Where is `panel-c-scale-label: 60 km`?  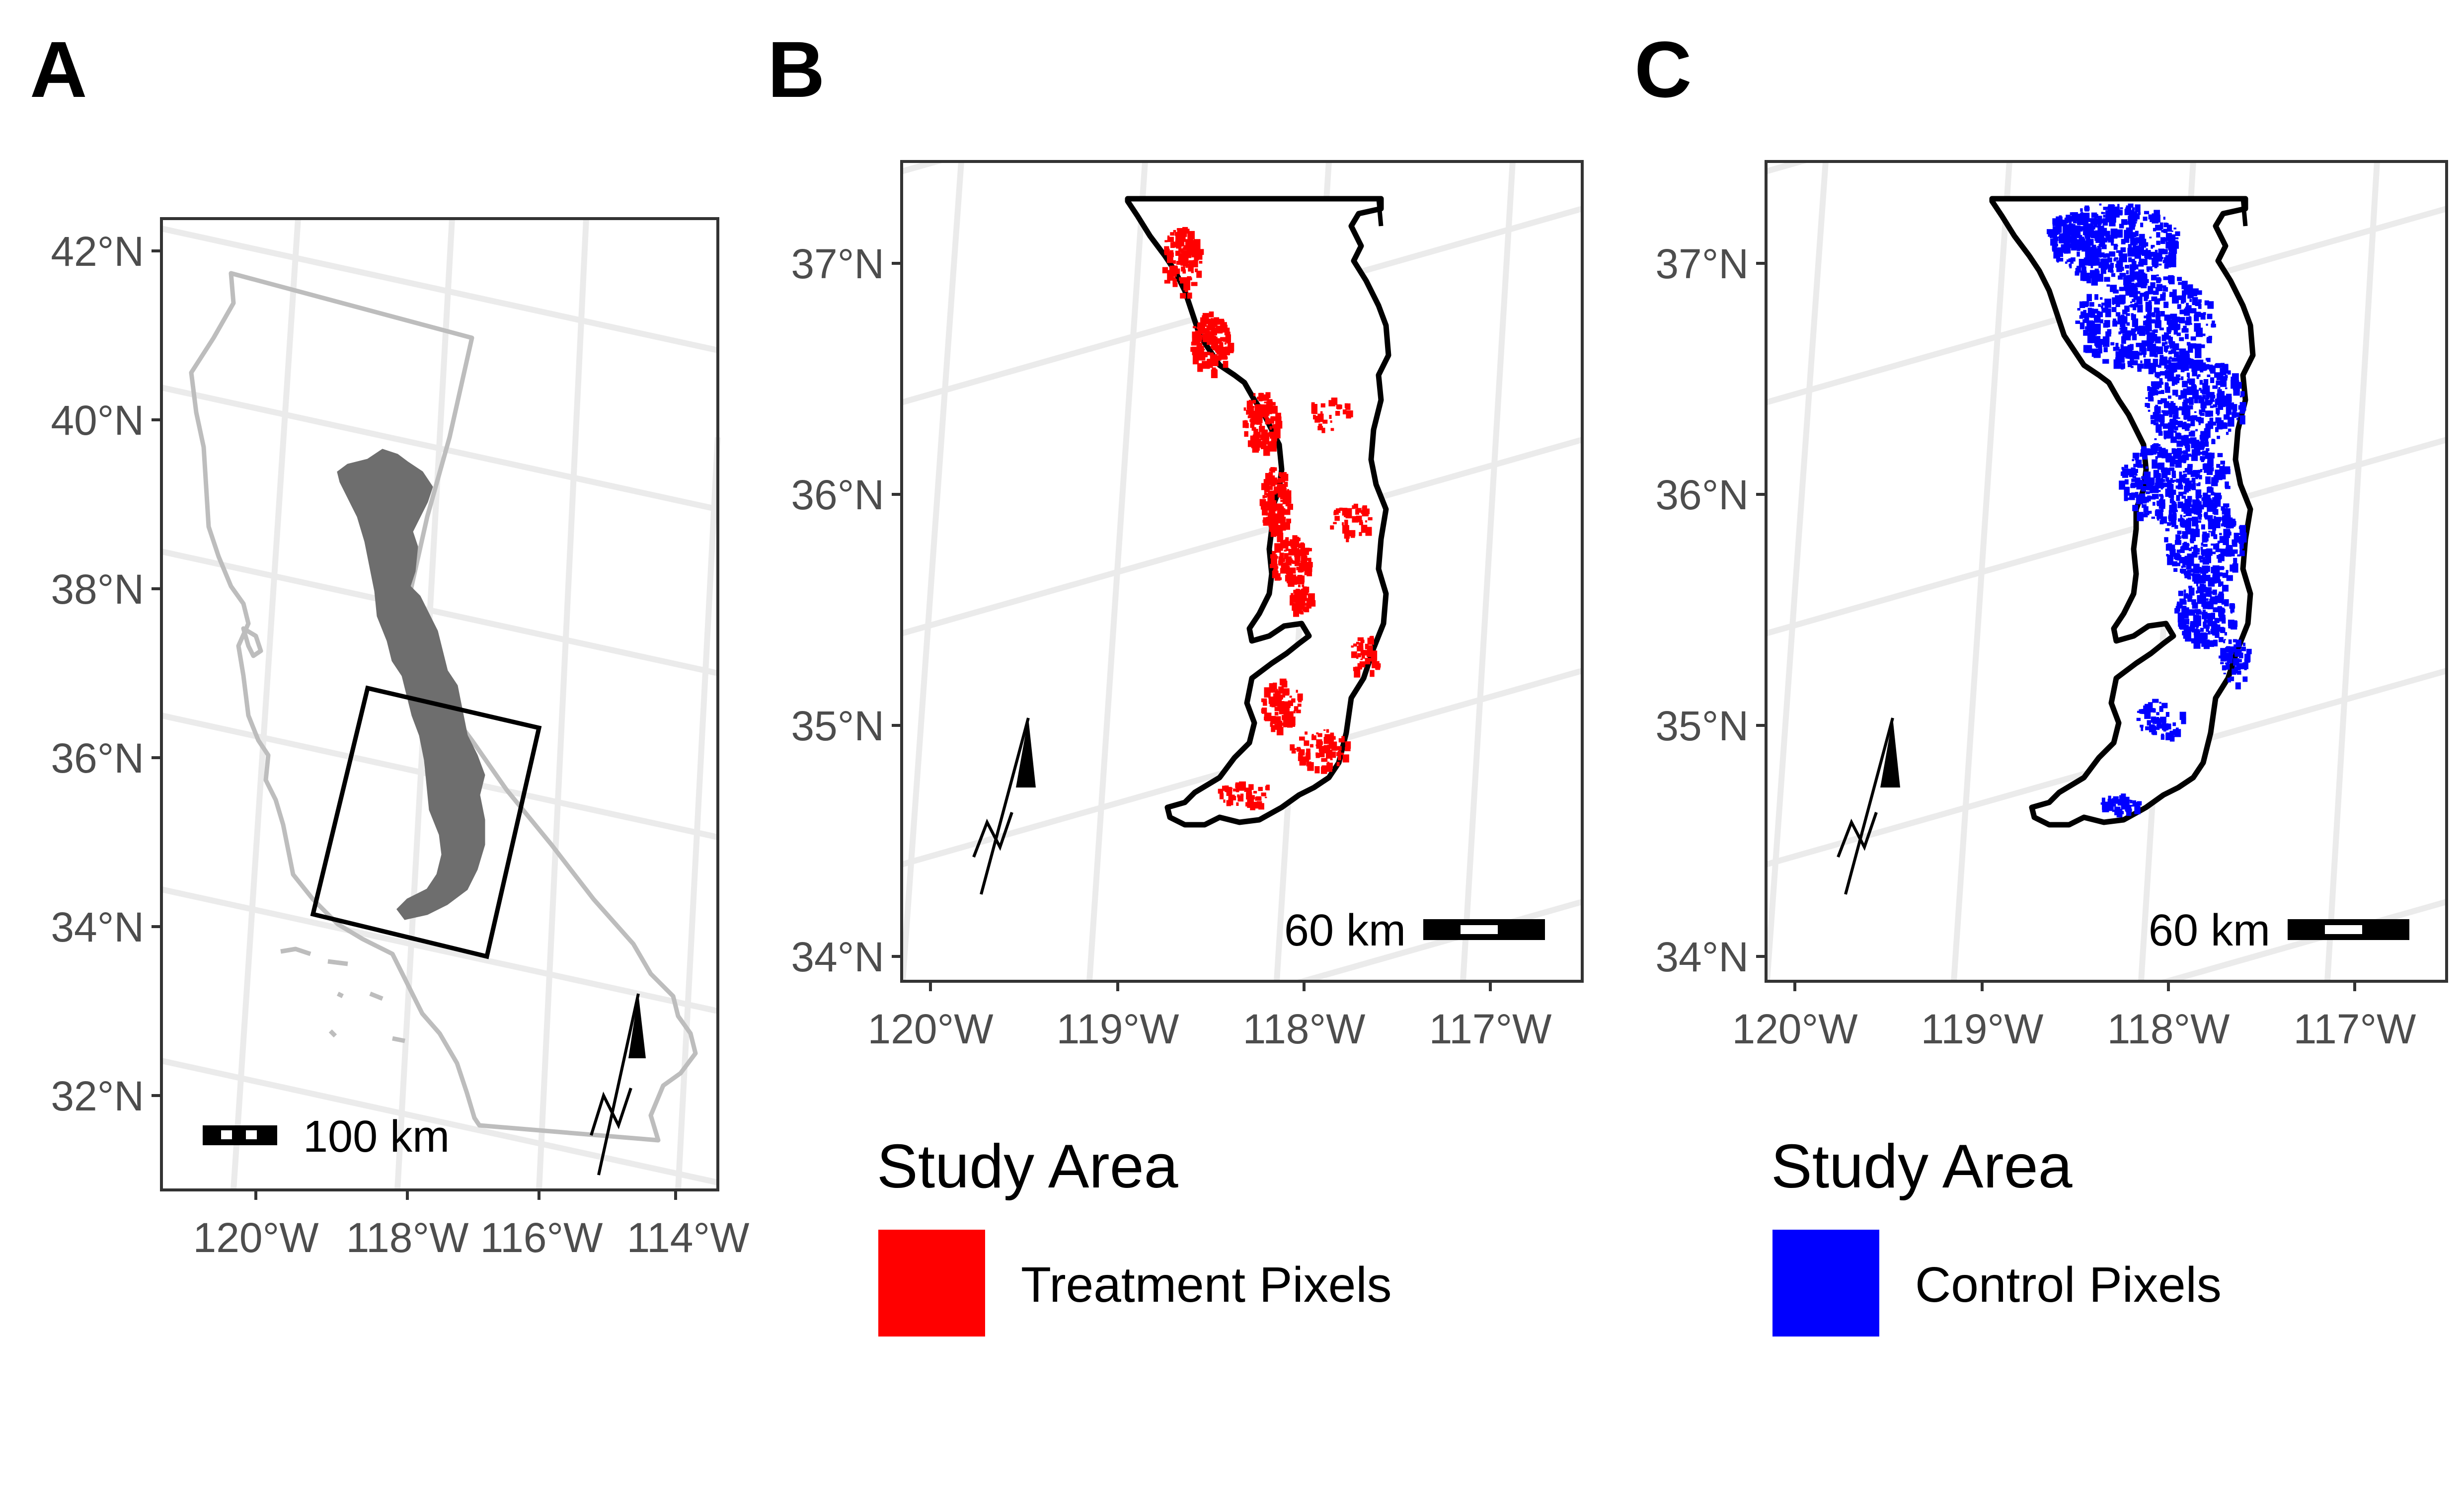 panel-c-scale-label: 60 km is located at coordinates (2209, 930).